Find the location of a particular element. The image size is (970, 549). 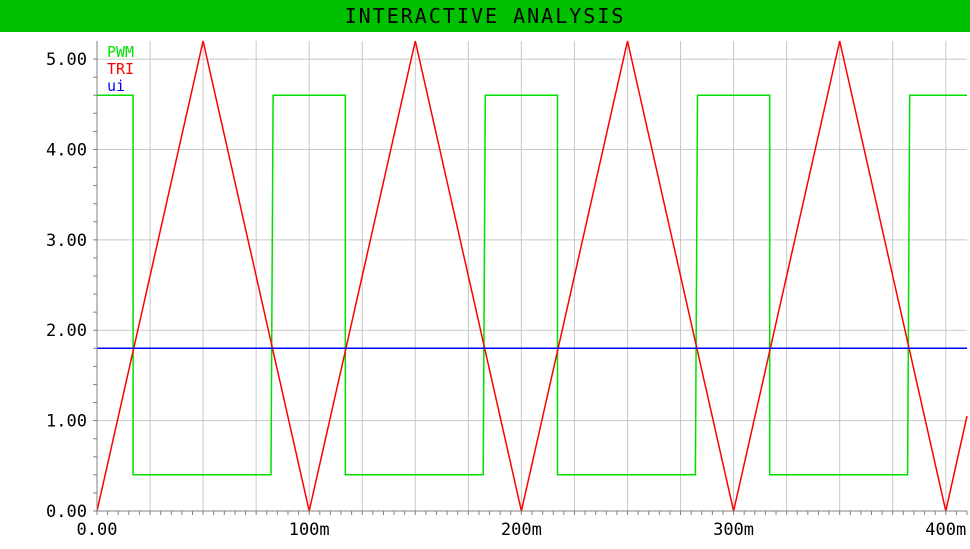

y-tick-label: 4.00 is located at coordinates (66, 150).